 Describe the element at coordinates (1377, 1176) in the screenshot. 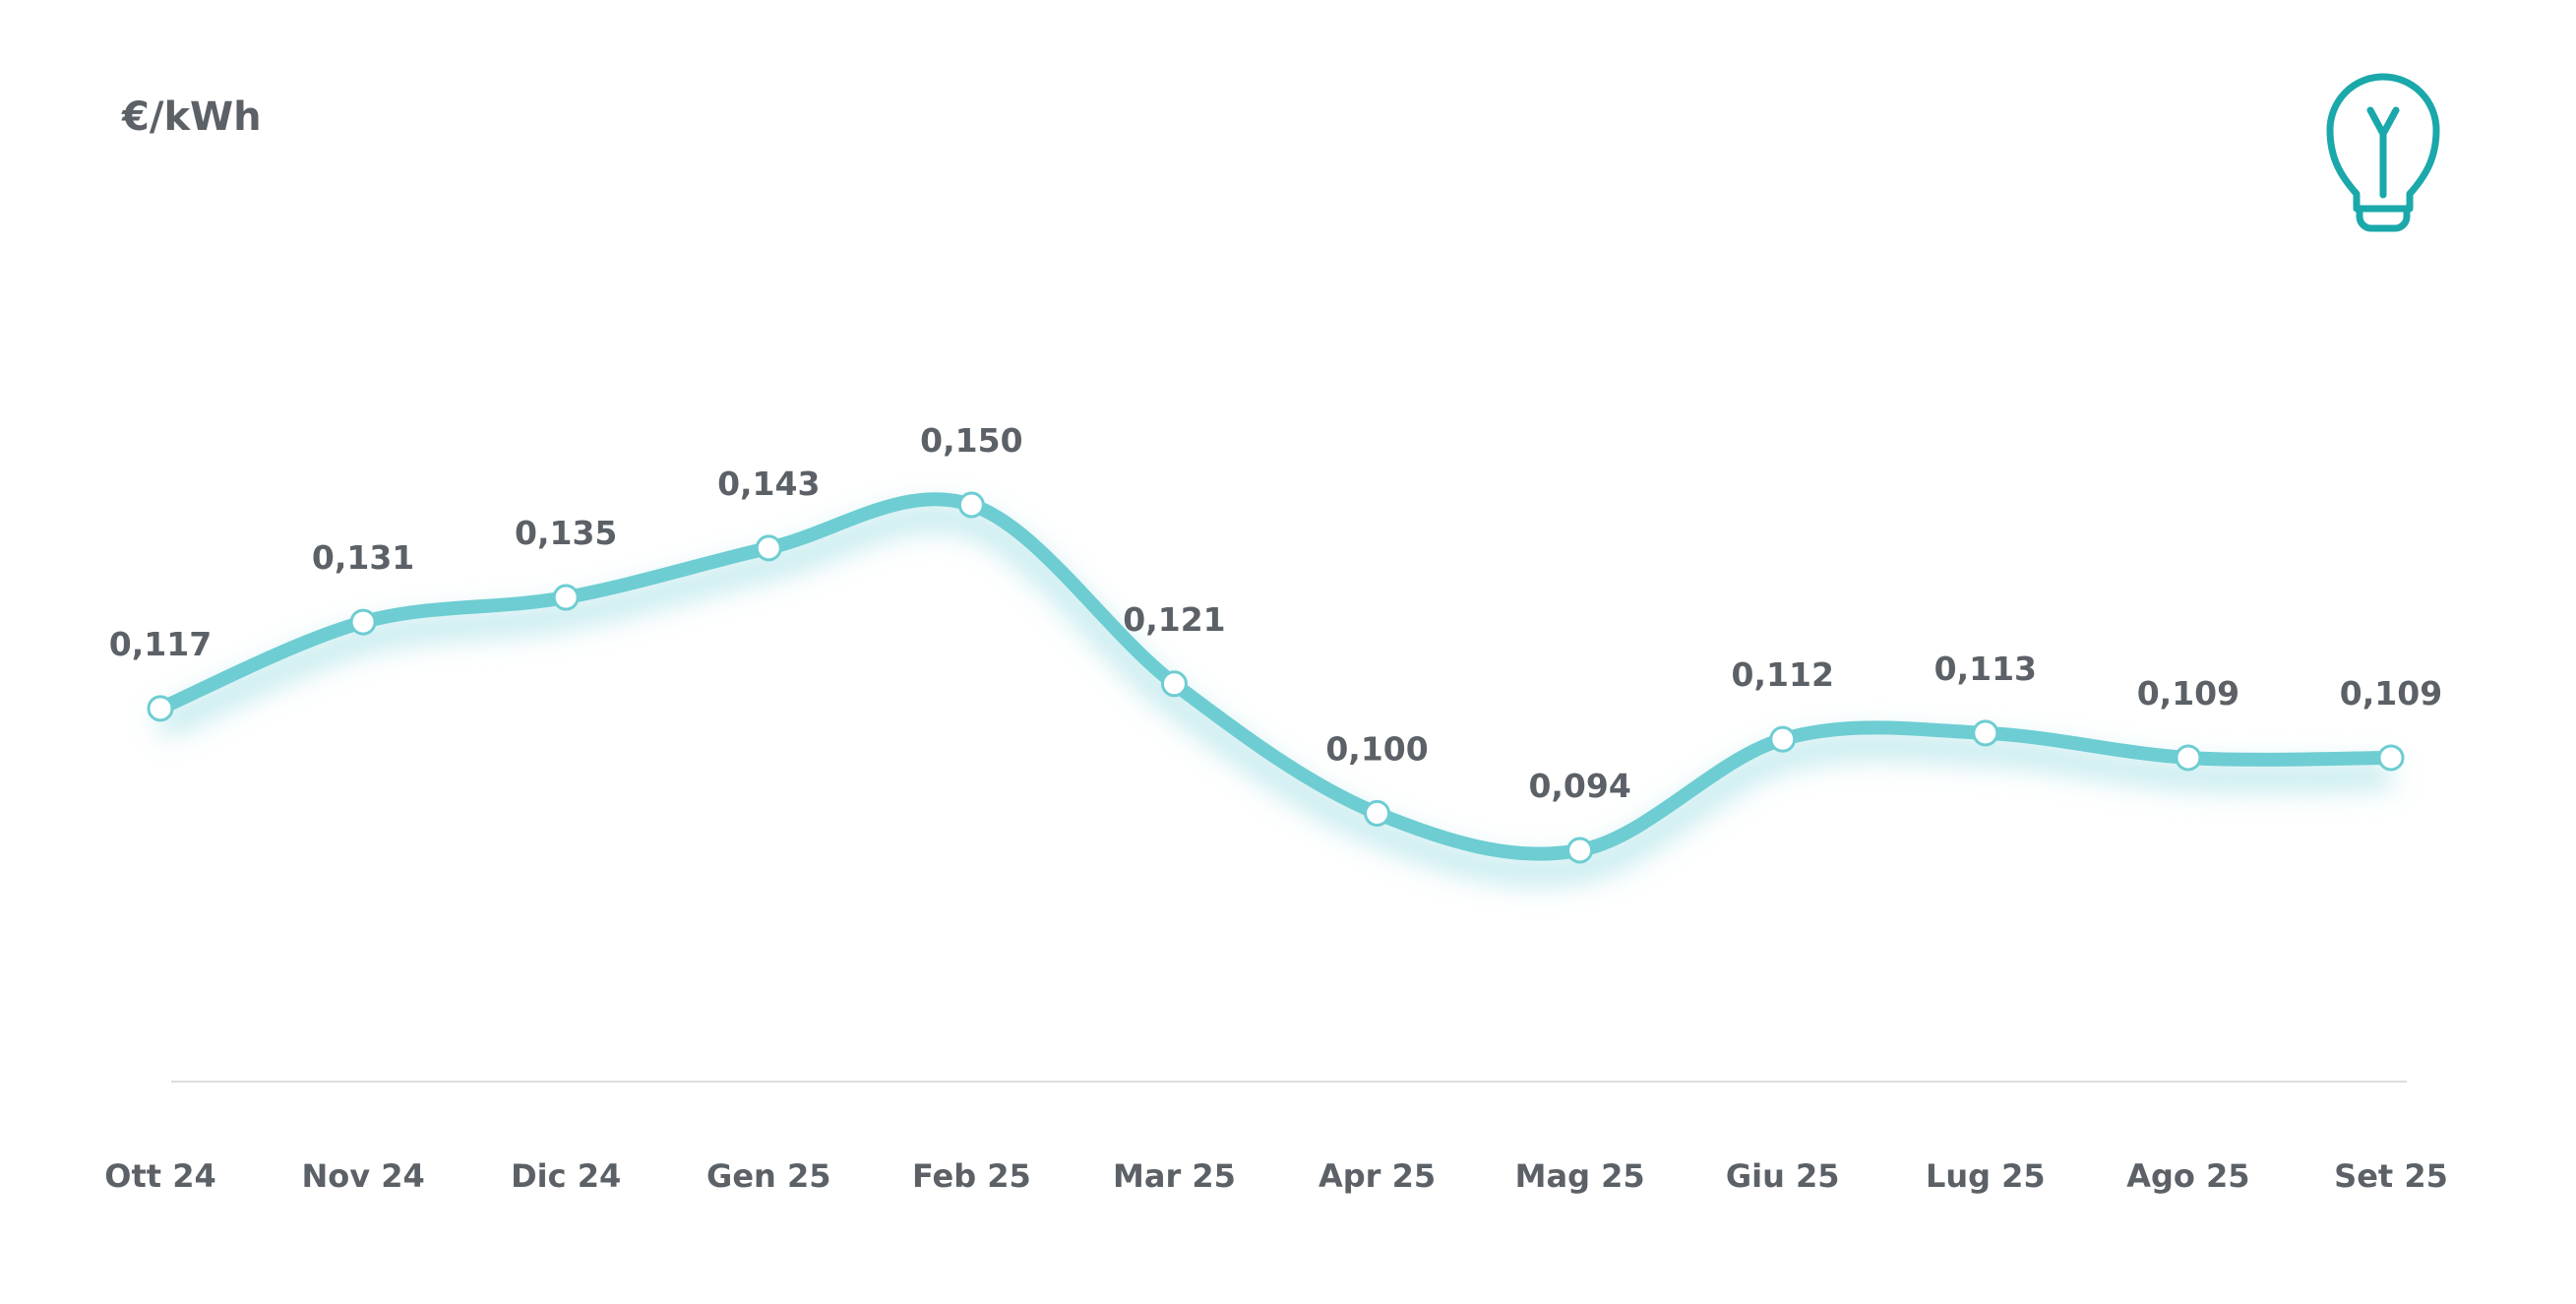

I see `x-tick-label: Apr 25` at that location.